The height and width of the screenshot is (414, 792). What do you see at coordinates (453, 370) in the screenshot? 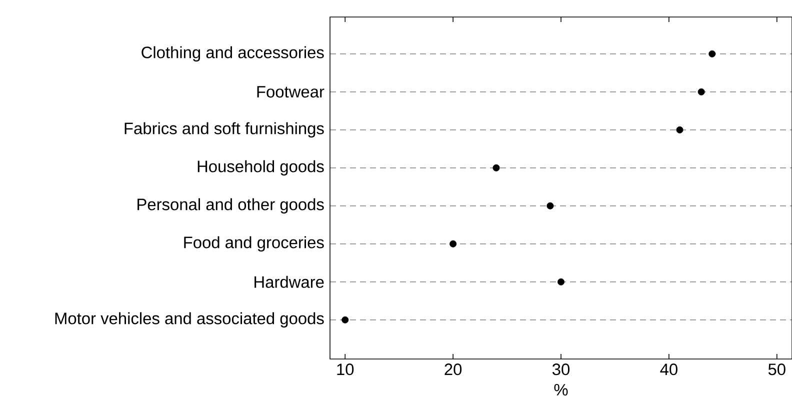
I see `x-tick-label: 20` at bounding box center [453, 370].